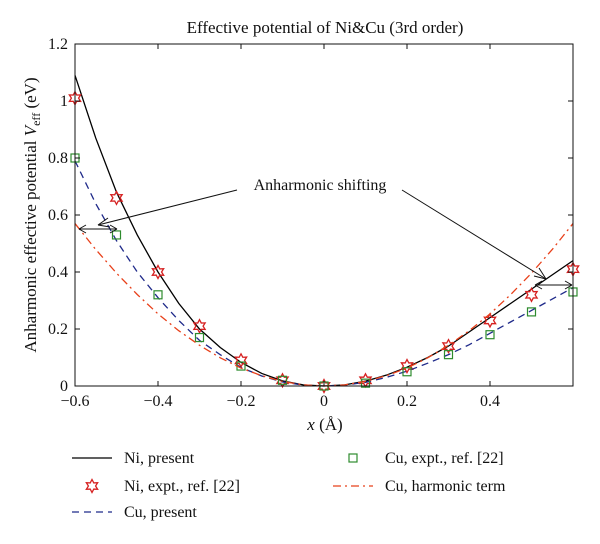 This screenshot has height=544, width=600. What do you see at coordinates (159, 458) in the screenshot?
I see `legend-label: Ni, present` at bounding box center [159, 458].